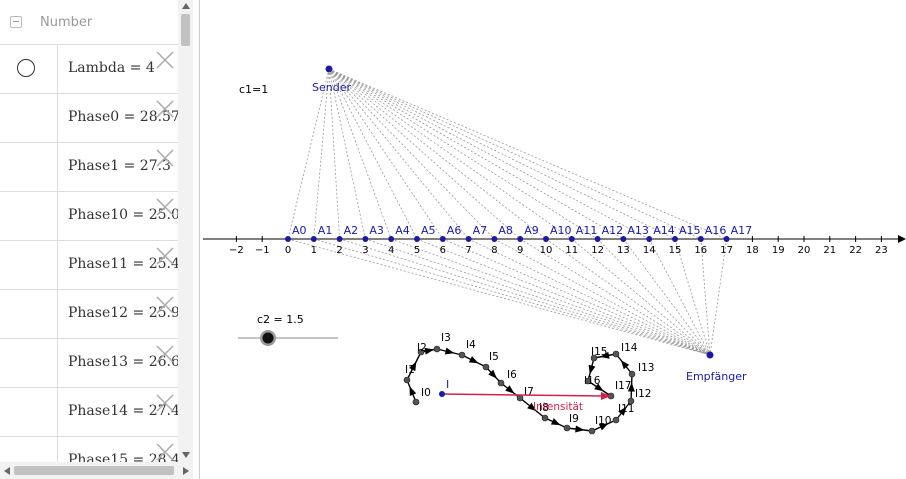 This screenshot has height=479, width=906. Describe the element at coordinates (402, 230) in the screenshot. I see `point-a-label: A4` at that location.